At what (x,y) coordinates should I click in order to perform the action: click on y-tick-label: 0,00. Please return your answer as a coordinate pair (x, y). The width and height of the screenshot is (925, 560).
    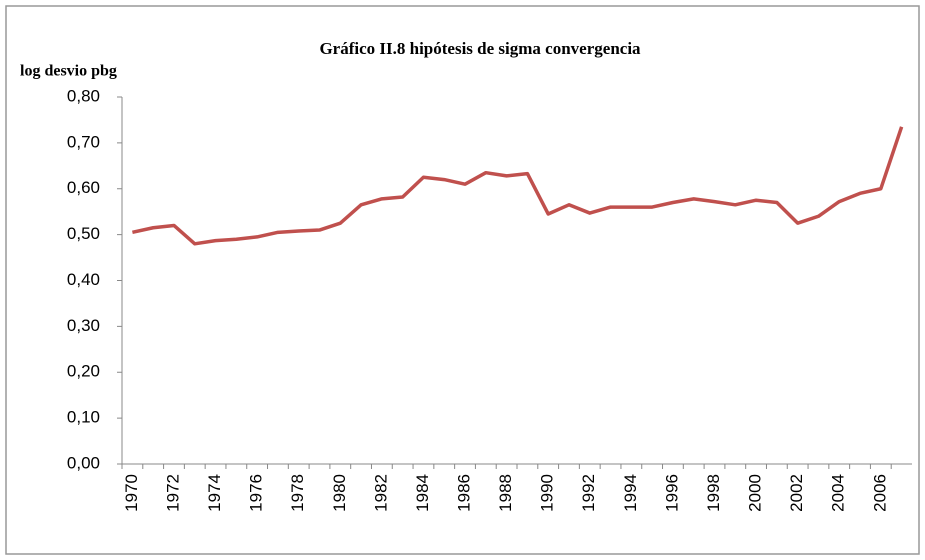
    Looking at the image, I should click on (83, 462).